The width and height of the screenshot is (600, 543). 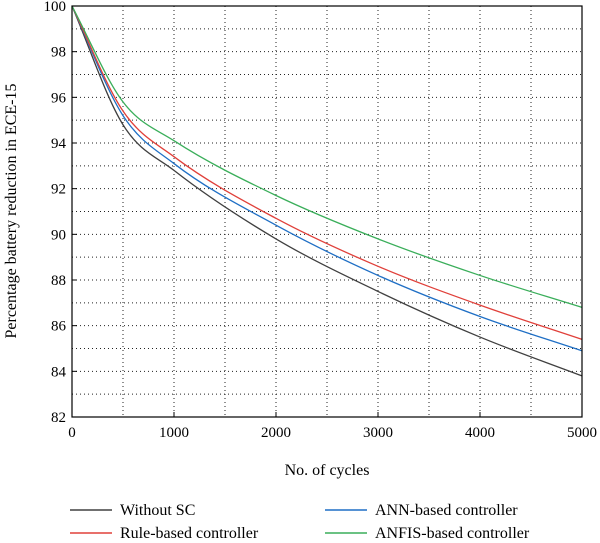 What do you see at coordinates (174, 433) in the screenshot?
I see `x-tick-label: 1000` at bounding box center [174, 433].